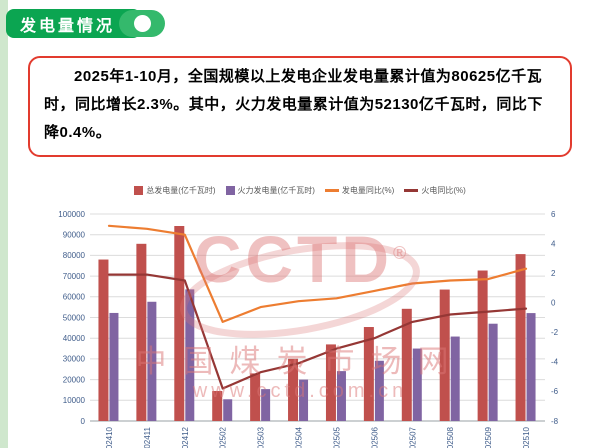 This screenshot has height=448, width=600. I want to click on left-axis-tick: 40000, so click(74, 338).